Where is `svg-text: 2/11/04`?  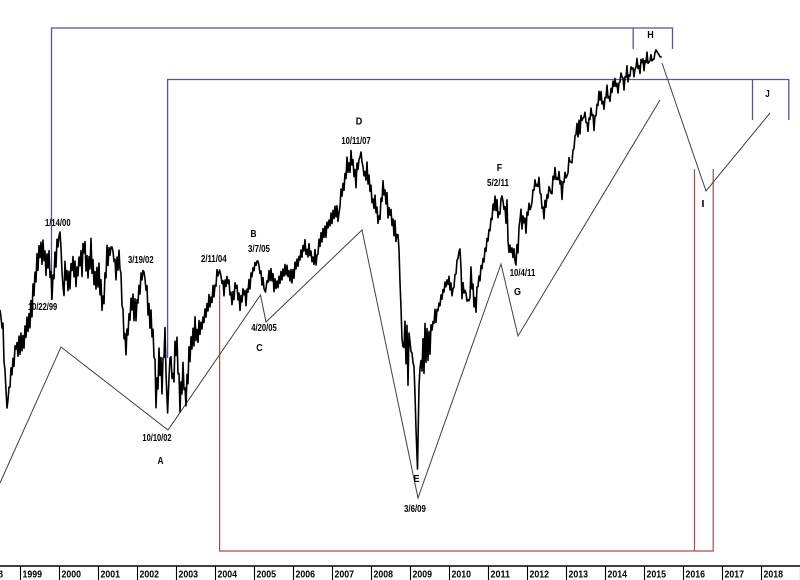 svg-text: 2/11/04 is located at coordinates (214, 259).